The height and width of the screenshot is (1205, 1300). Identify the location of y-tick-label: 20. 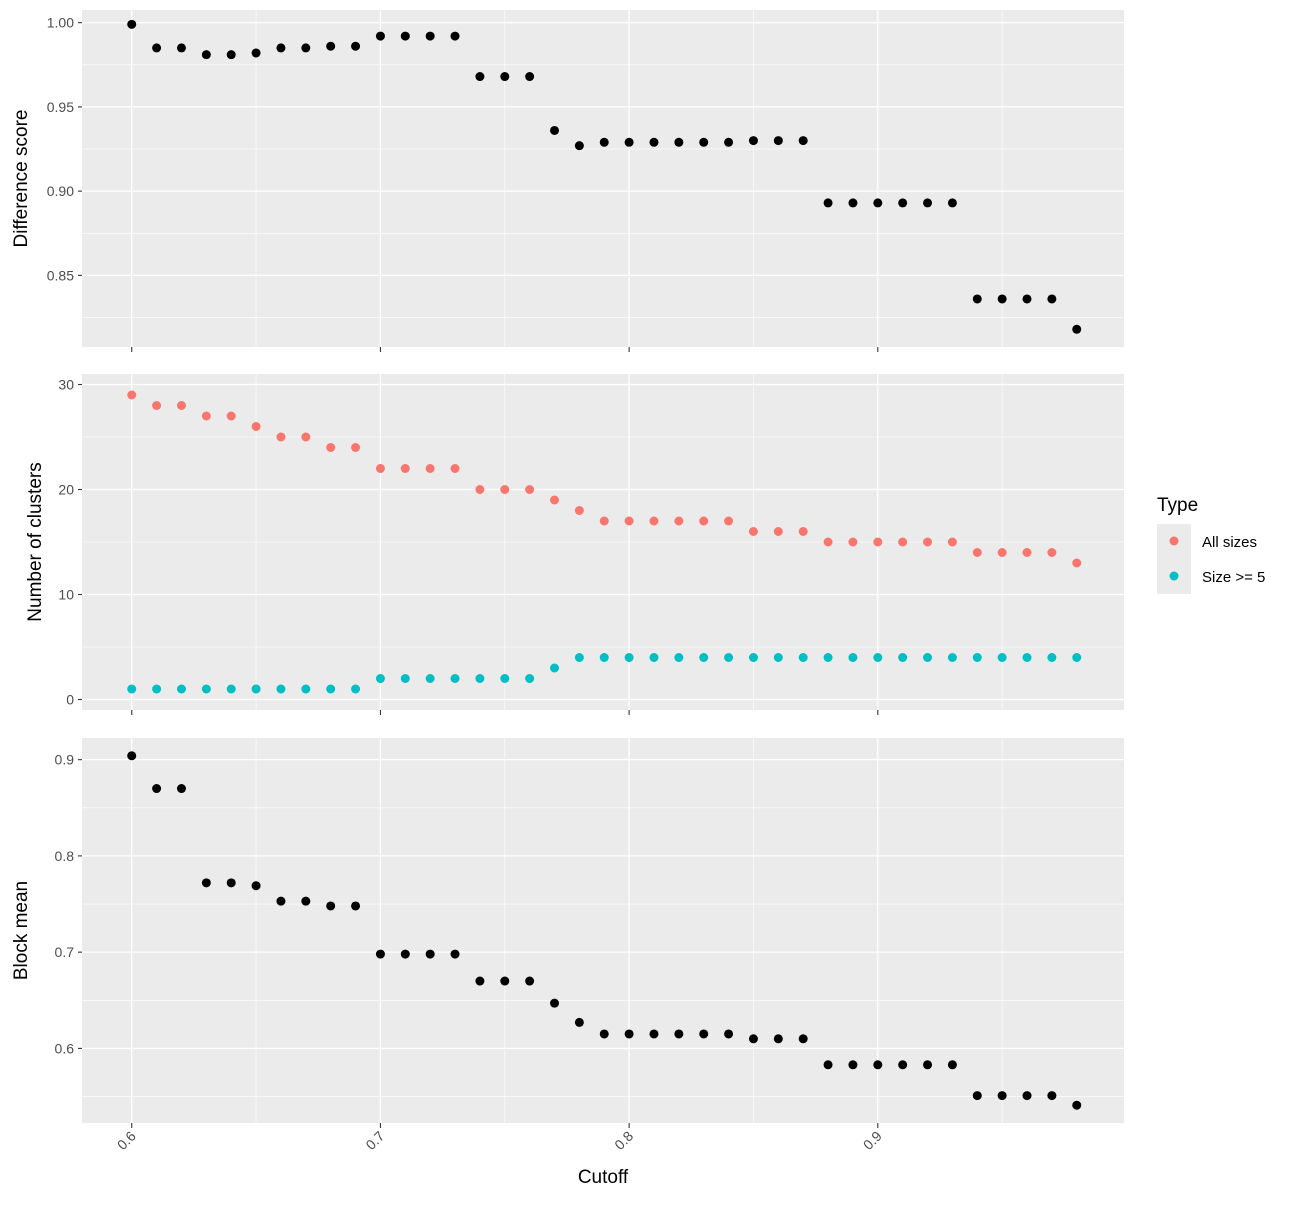
(66, 490).